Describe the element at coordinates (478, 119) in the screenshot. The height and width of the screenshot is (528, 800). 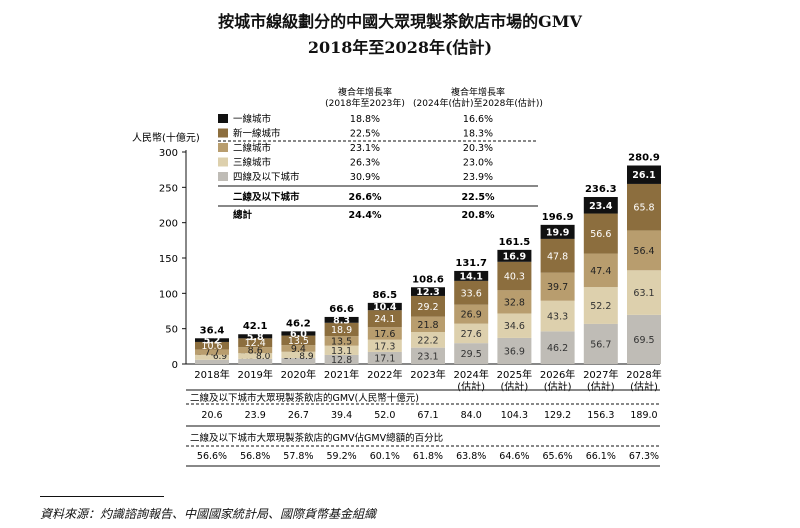
I see `cagr-value: 16.6%` at that location.